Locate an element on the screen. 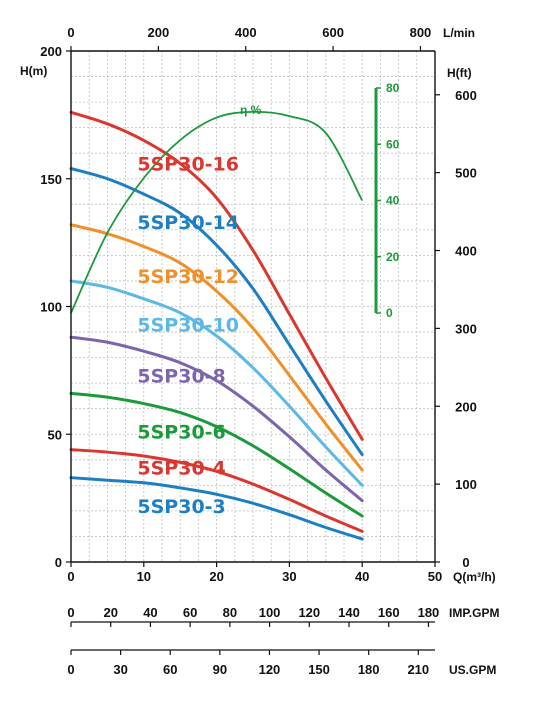 This screenshot has width=550, height=709. series-label-5sp30-3: 5SP30-3 is located at coordinates (181, 507).